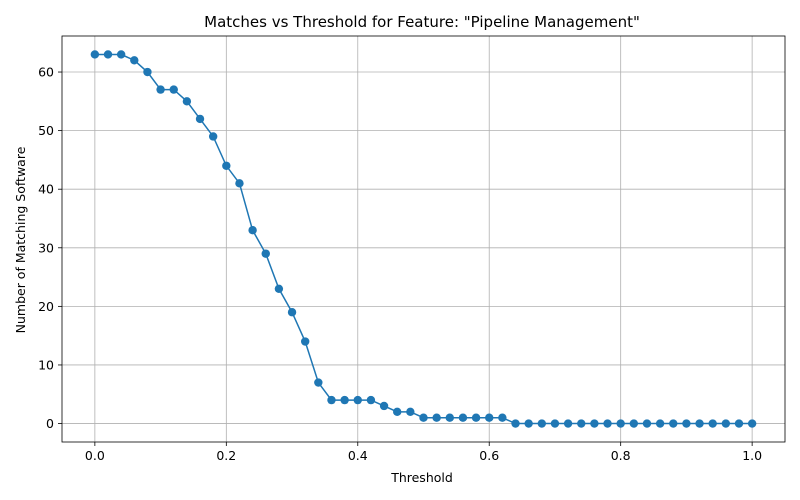 The width and height of the screenshot is (800, 500). Describe the element at coordinates (752, 455) in the screenshot. I see `x-tick-label: 1.0` at that location.